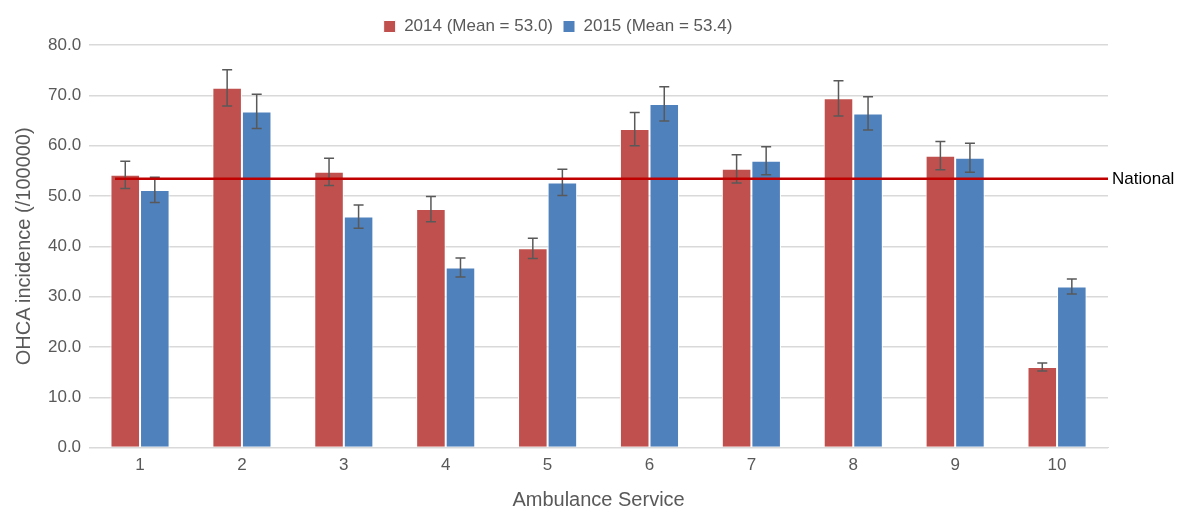  I want to click on x-tick-label: 4, so click(445, 465).